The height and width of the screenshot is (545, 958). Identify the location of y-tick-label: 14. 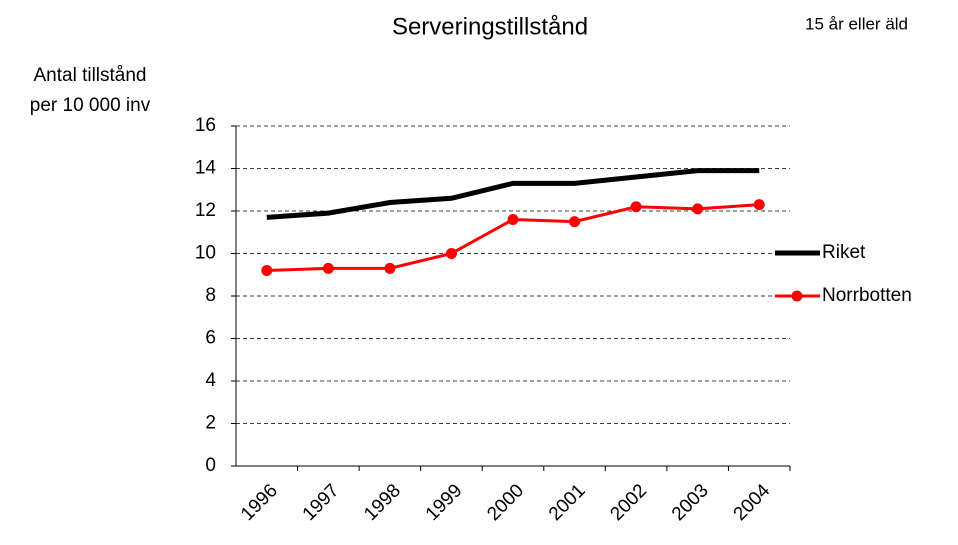
(206, 168).